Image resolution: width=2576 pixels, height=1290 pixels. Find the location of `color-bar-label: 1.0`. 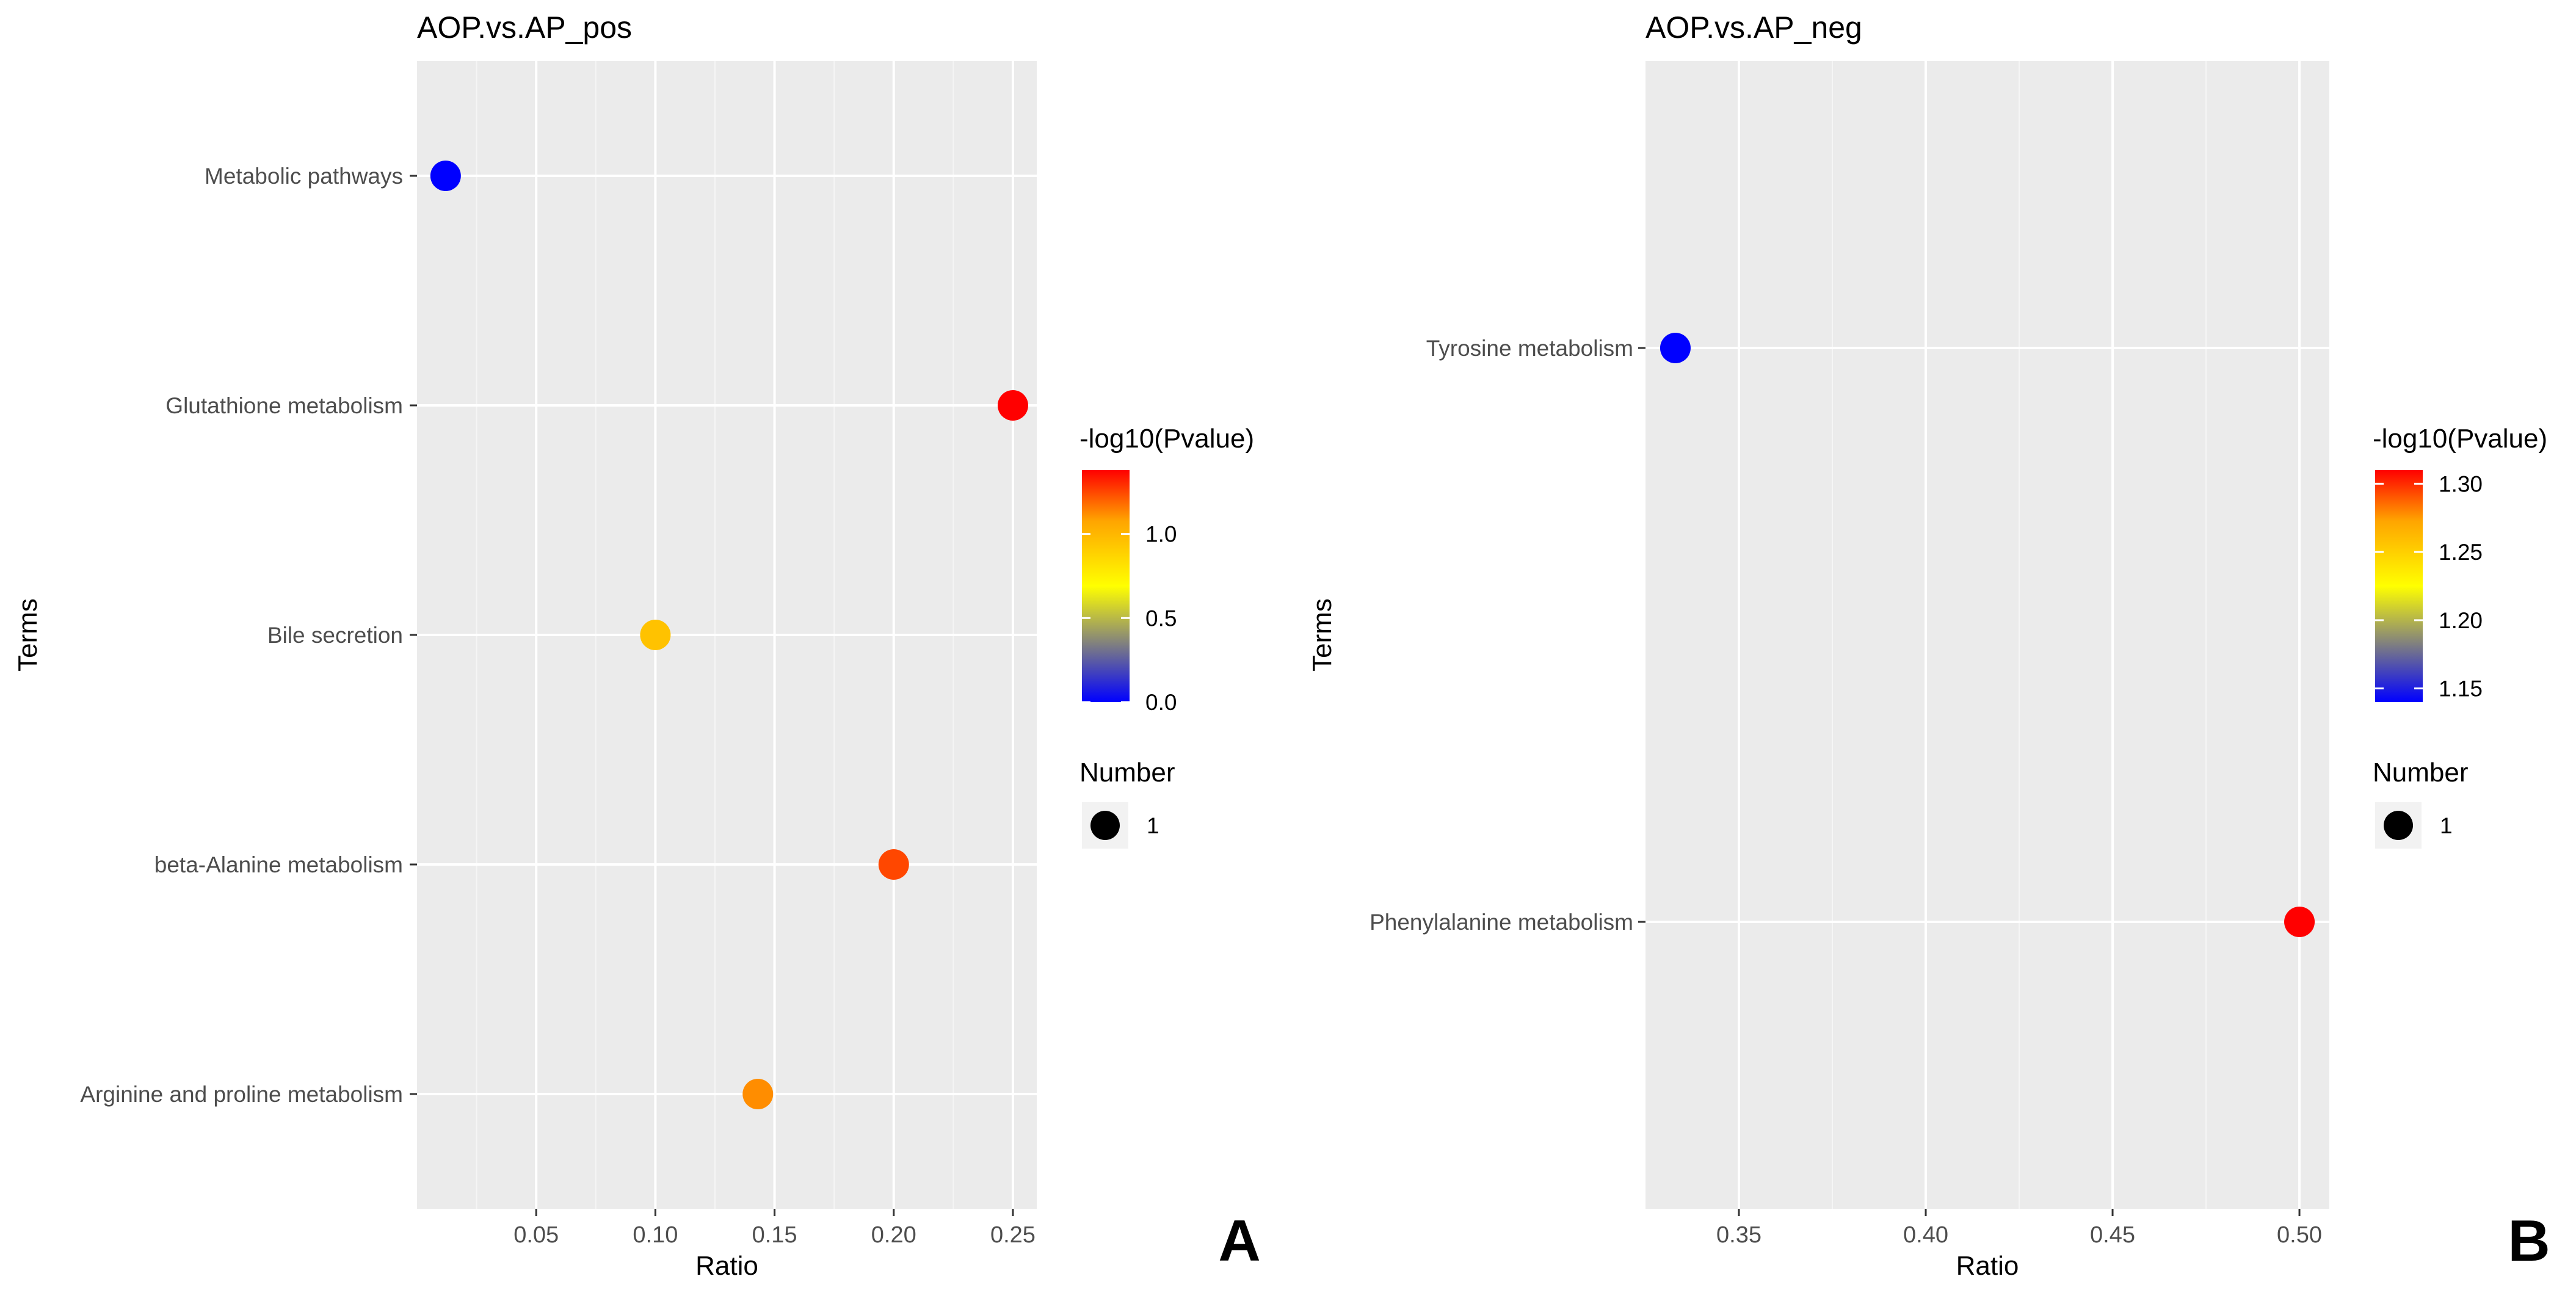

color-bar-label: 1.0 is located at coordinates (1161, 534).